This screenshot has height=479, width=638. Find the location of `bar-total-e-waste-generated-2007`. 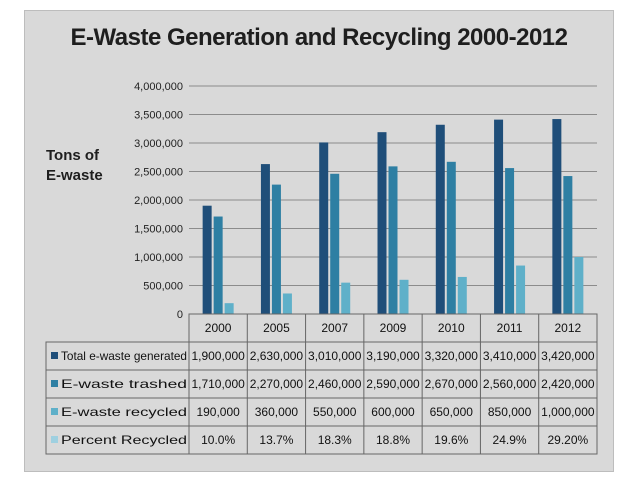

bar-total-e-waste-generated-2007 is located at coordinates (324, 228).